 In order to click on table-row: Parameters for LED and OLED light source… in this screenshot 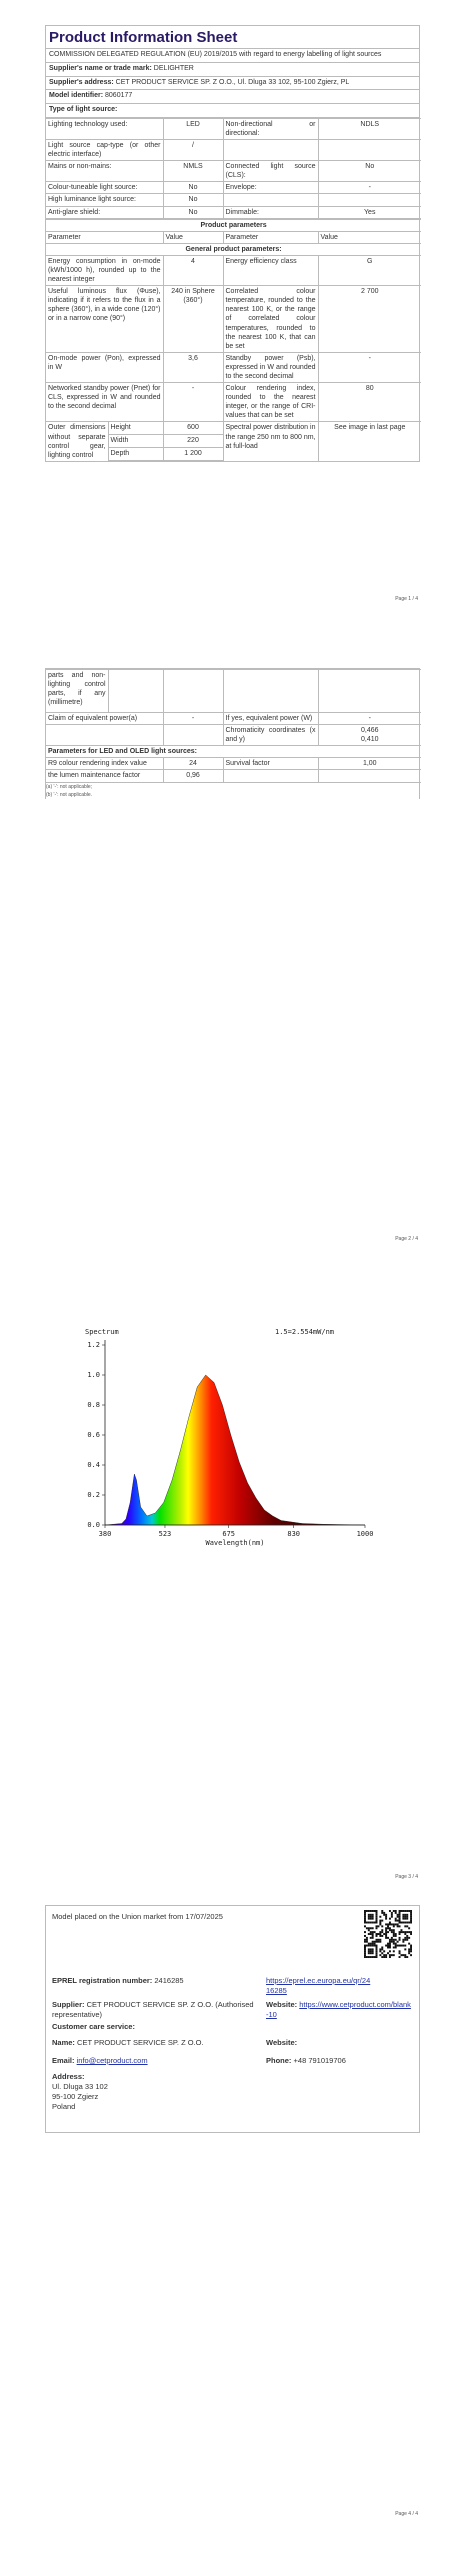, I will do `click(233, 752)`.